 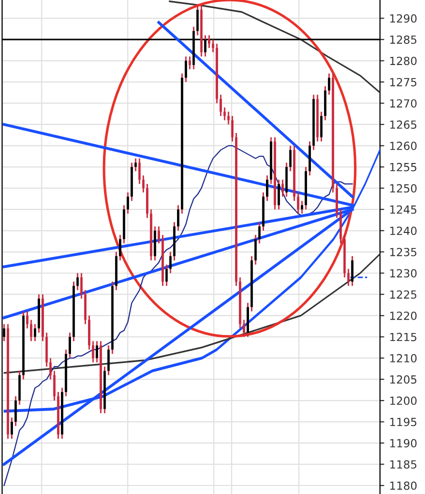 What do you see at coordinates (403, 124) in the screenshot?
I see `y-tick-label: 1265` at bounding box center [403, 124].